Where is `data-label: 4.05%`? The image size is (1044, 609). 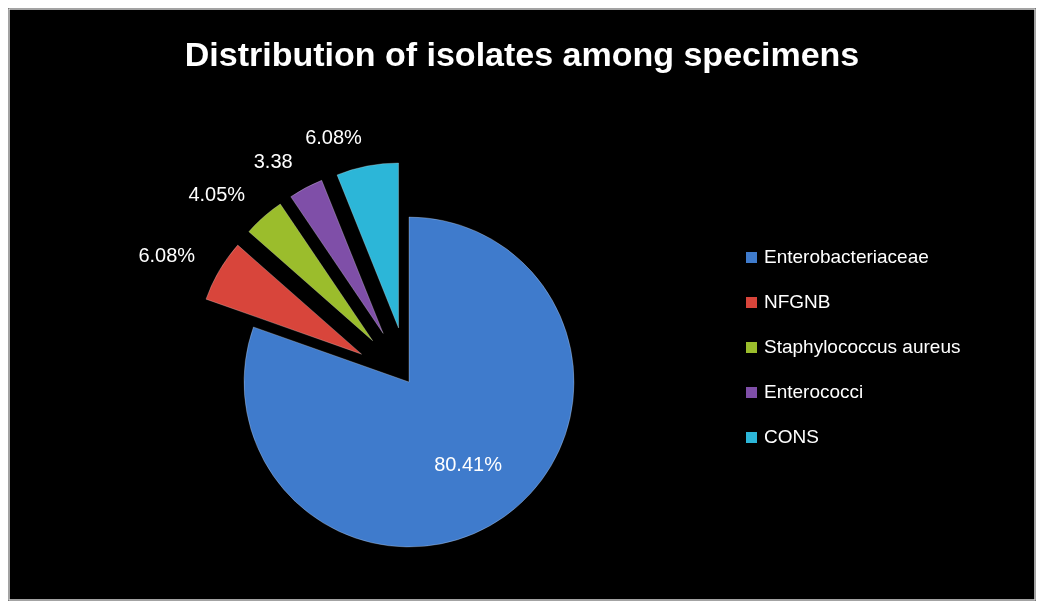 data-label: 4.05% is located at coordinates (217, 194).